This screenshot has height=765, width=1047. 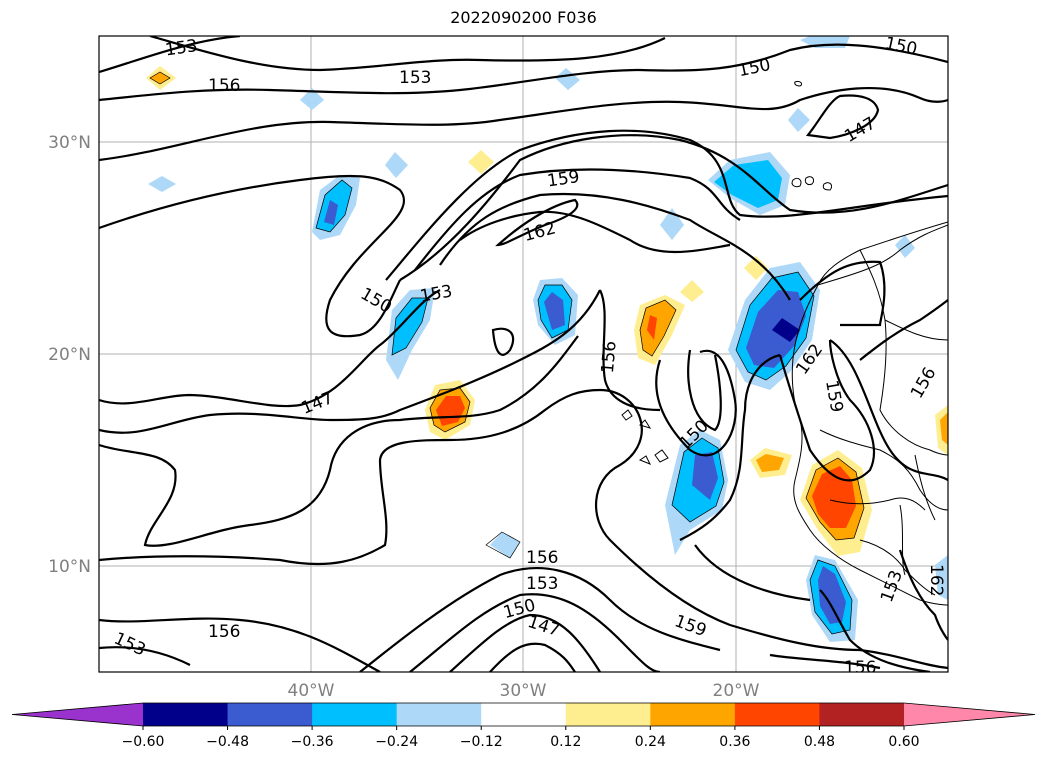 I want to click on lat-label-20: 20°N, so click(x=69, y=355).